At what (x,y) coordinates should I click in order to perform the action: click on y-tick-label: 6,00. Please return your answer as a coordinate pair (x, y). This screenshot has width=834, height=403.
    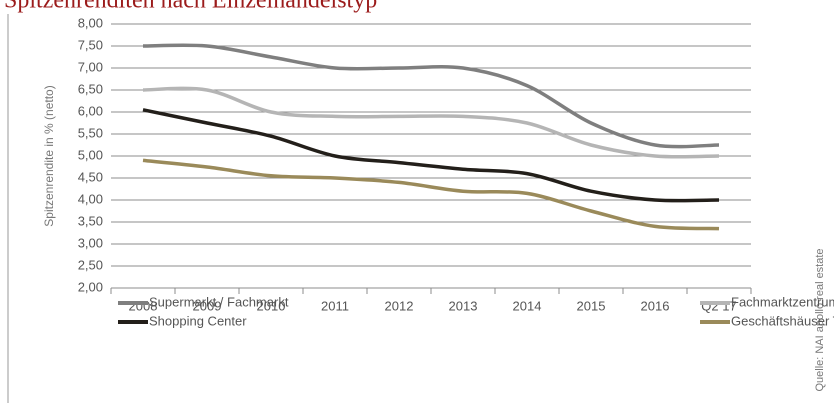
    Looking at the image, I should click on (90, 110).